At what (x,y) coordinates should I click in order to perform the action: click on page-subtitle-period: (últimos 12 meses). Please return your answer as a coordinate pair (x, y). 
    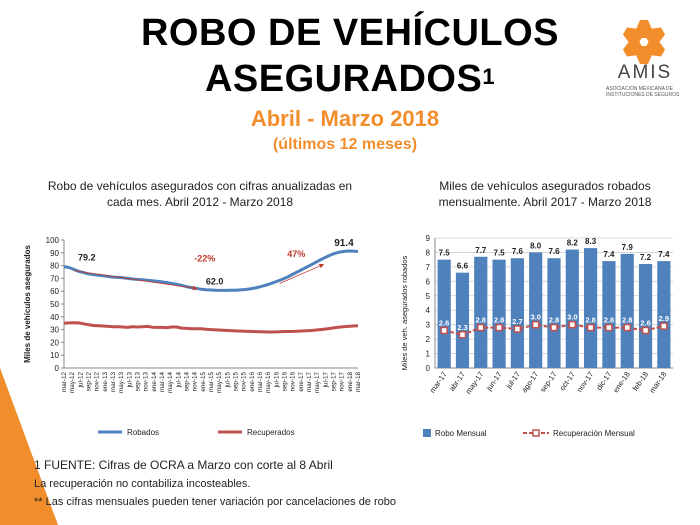
    Looking at the image, I should click on (345, 144).